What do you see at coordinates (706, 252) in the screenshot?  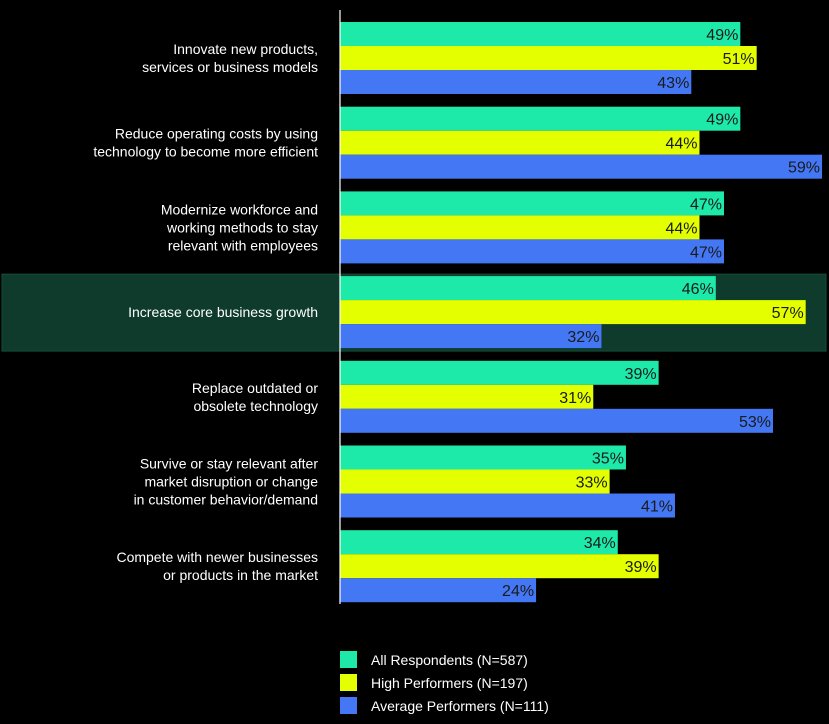 I see `value-label-average-performers-3: 47%` at bounding box center [706, 252].